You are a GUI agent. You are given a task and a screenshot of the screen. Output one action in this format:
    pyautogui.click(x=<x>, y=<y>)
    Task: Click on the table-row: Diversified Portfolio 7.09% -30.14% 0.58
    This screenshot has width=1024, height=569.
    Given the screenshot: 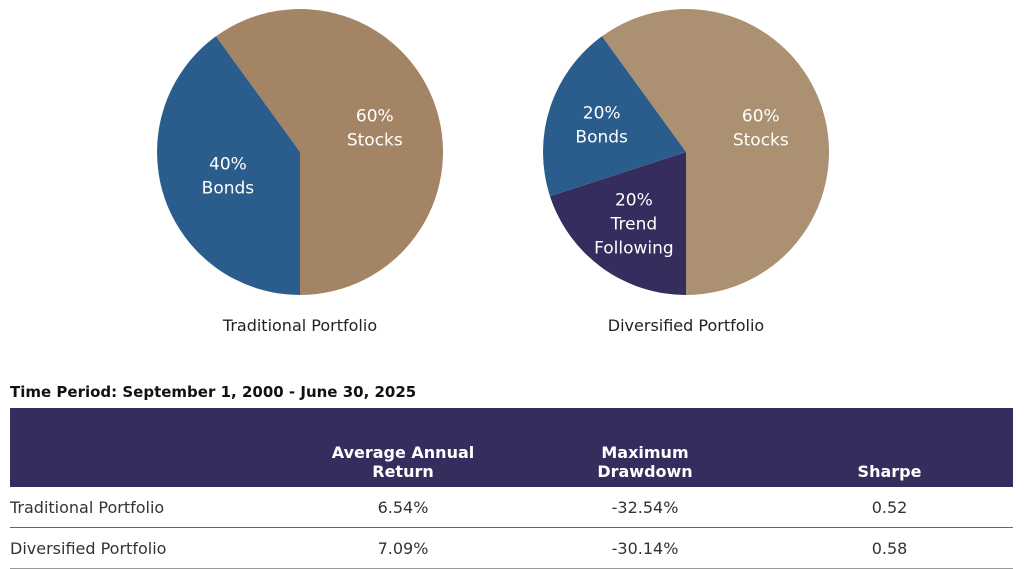 What is the action you would take?
    pyautogui.click(x=511, y=548)
    